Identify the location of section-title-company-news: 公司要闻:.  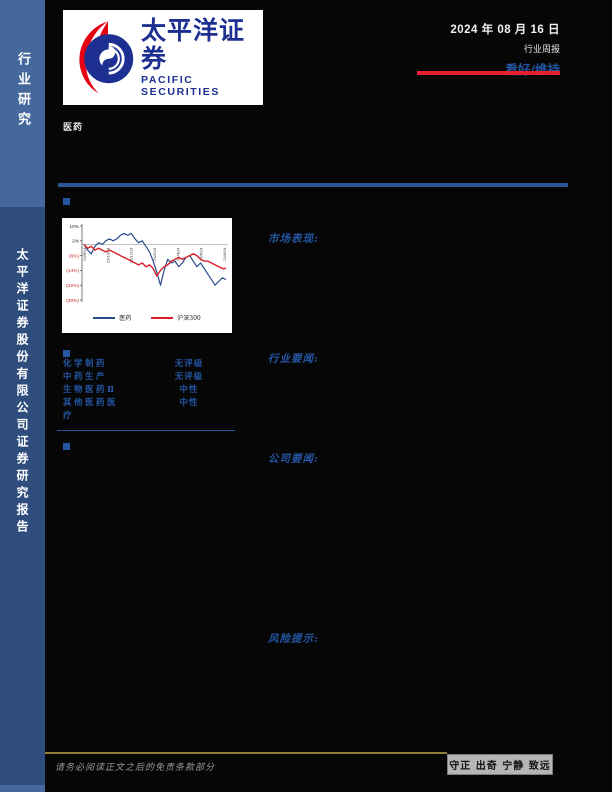
(293, 459).